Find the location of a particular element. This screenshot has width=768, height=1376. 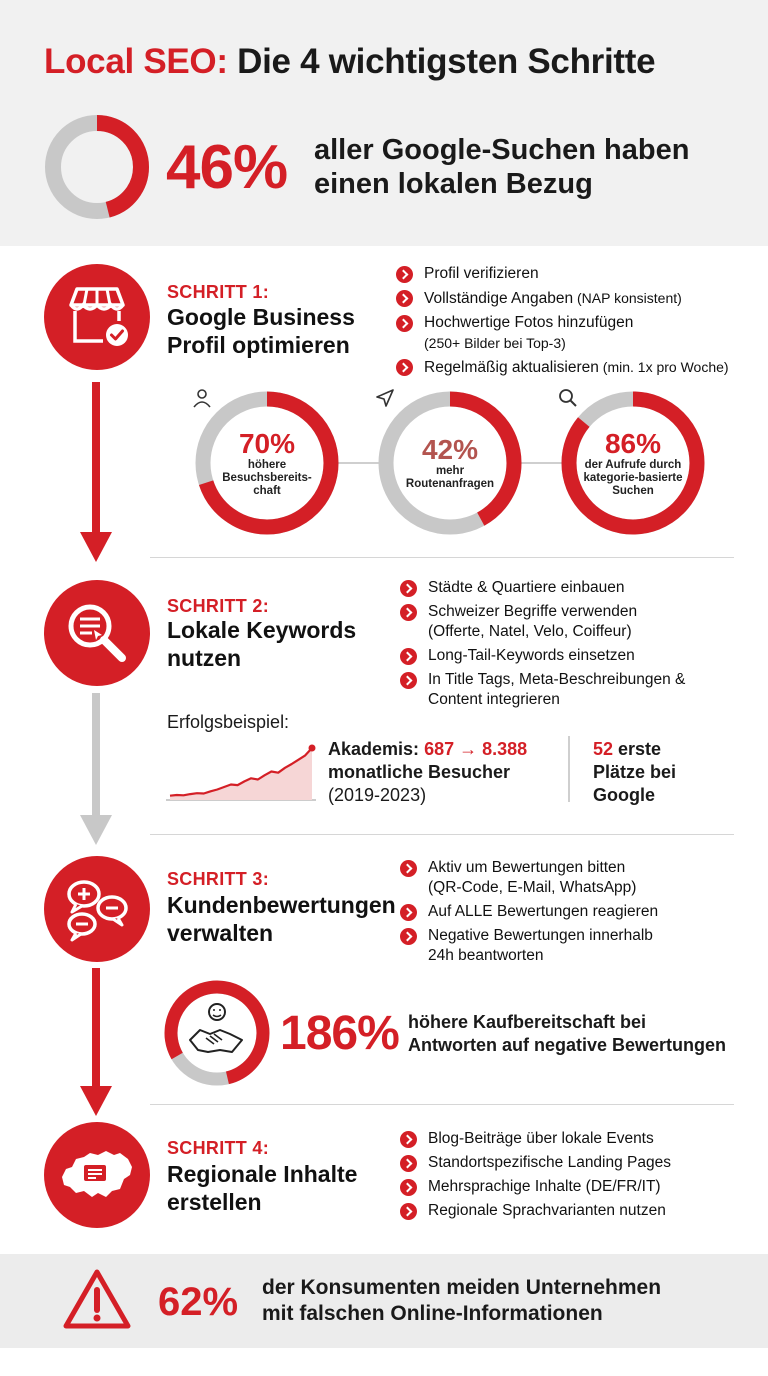

handshake-ring is located at coordinates (217, 1033).